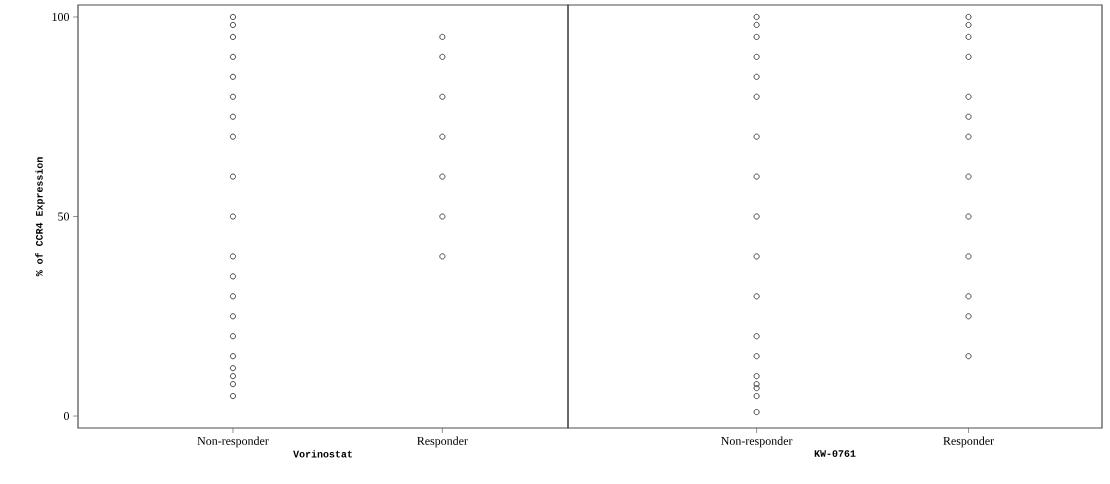  I want to click on y-tick-label: 0, so click(66, 416).